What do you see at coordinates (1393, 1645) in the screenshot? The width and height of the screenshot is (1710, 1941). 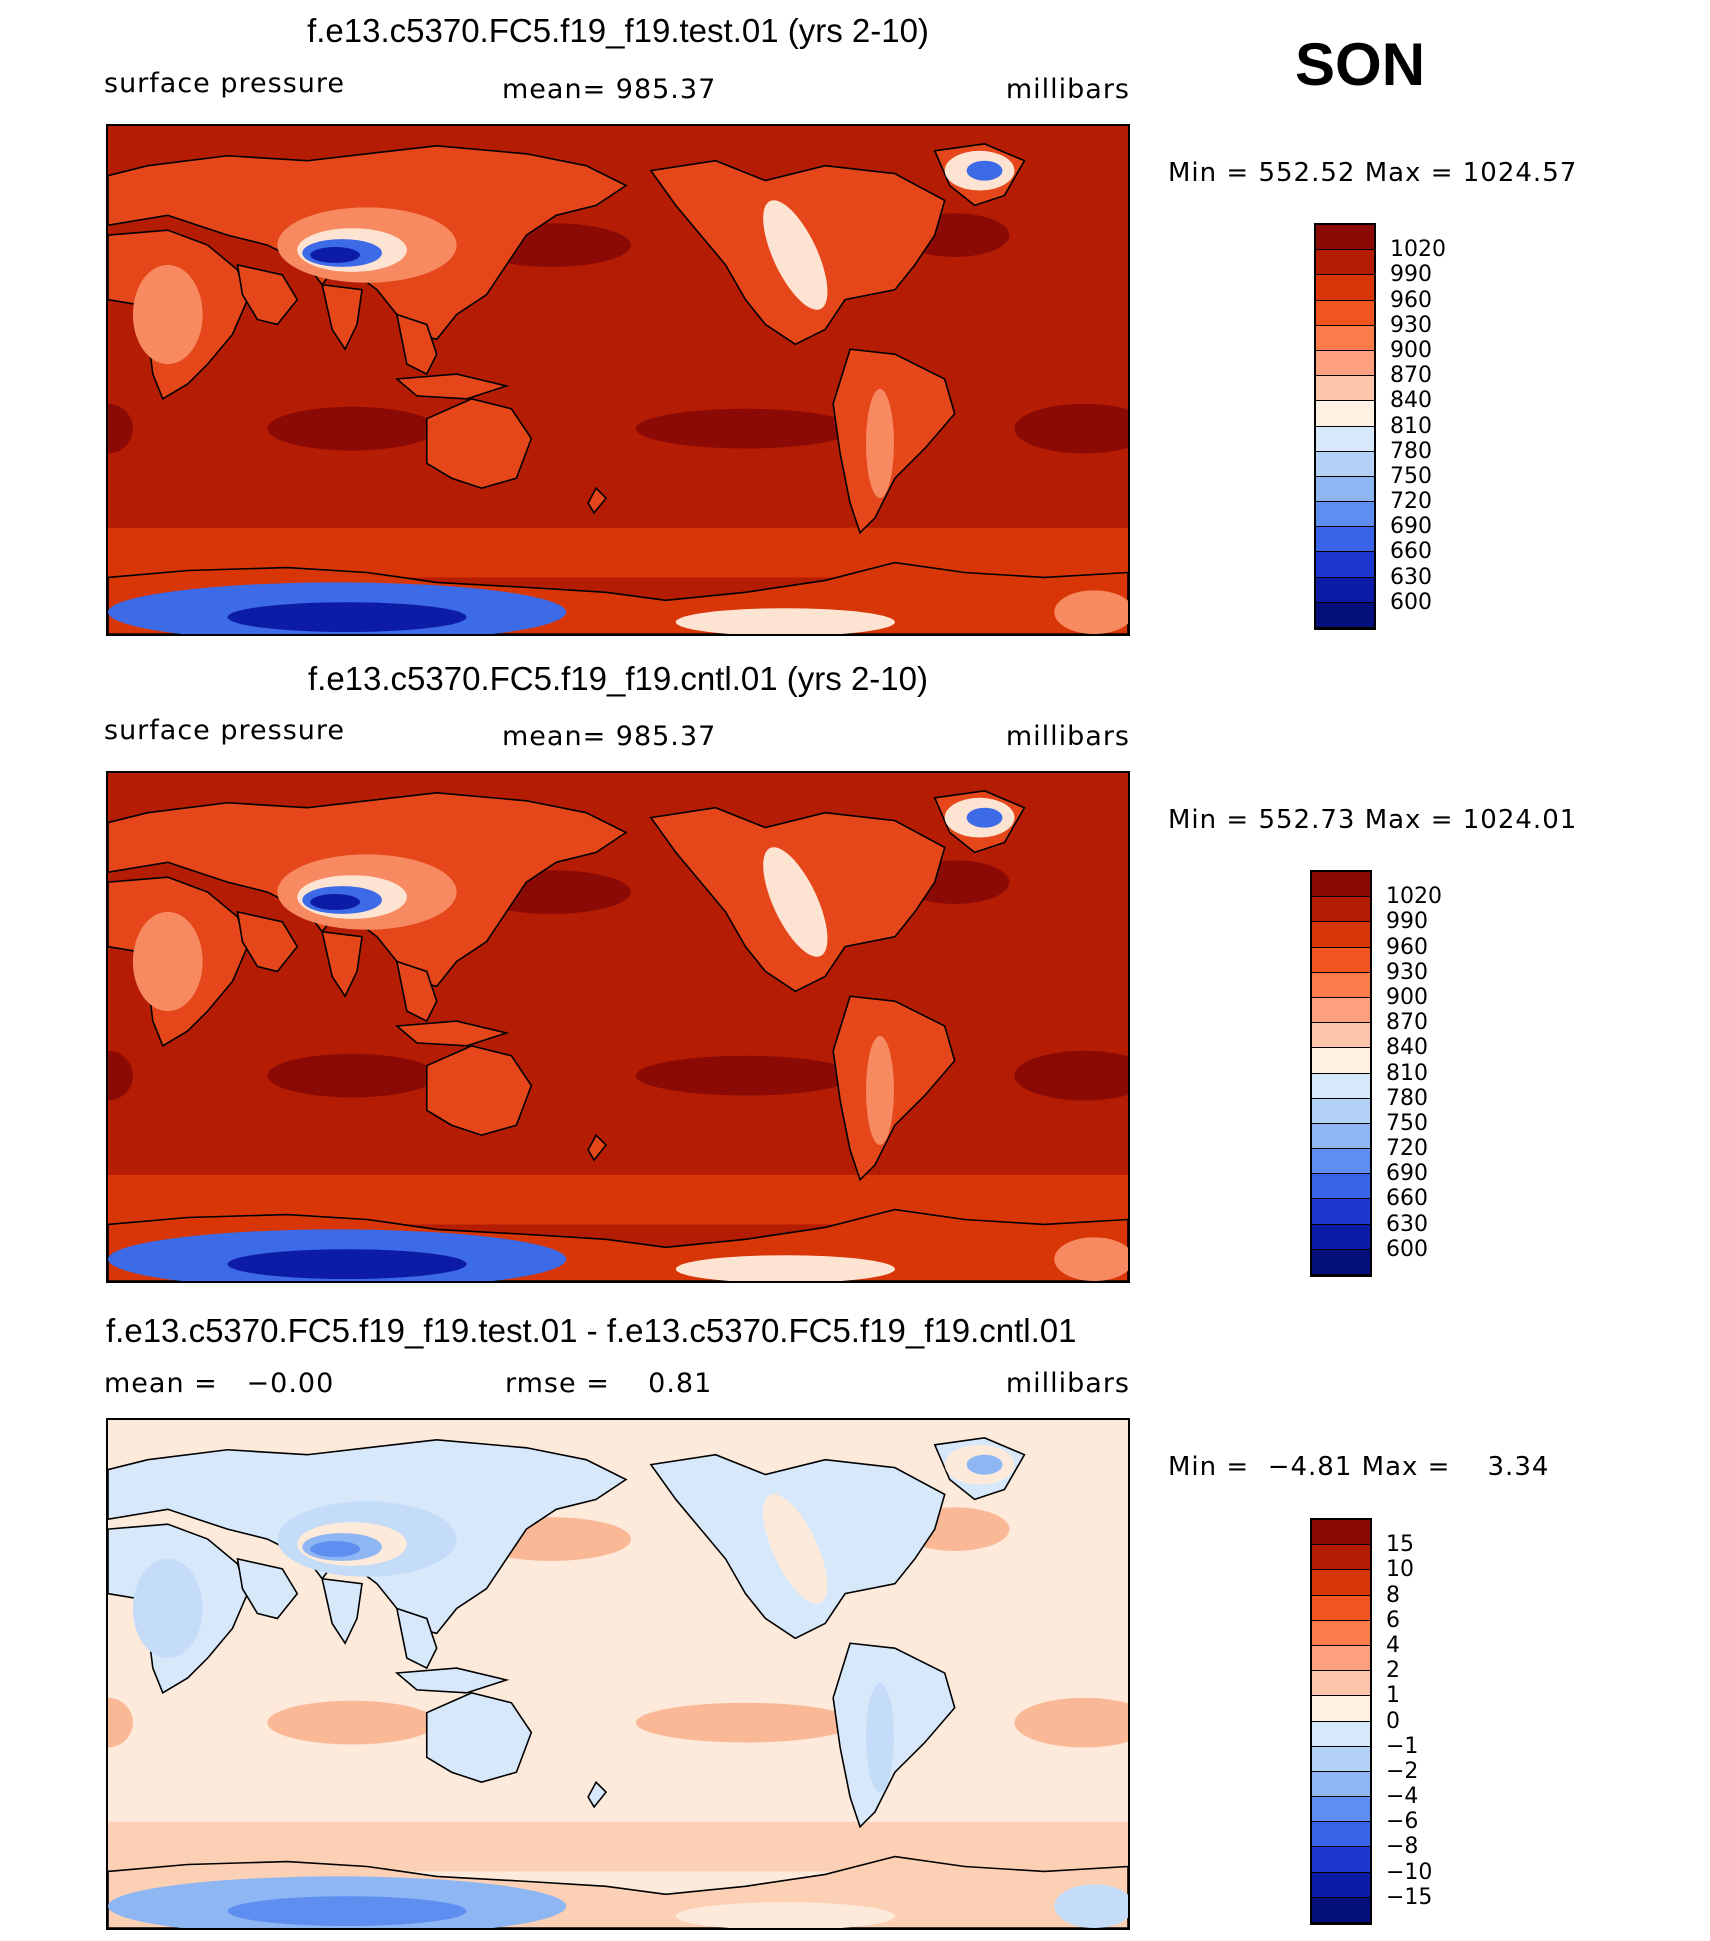 I see `colorbar-label: 4` at bounding box center [1393, 1645].